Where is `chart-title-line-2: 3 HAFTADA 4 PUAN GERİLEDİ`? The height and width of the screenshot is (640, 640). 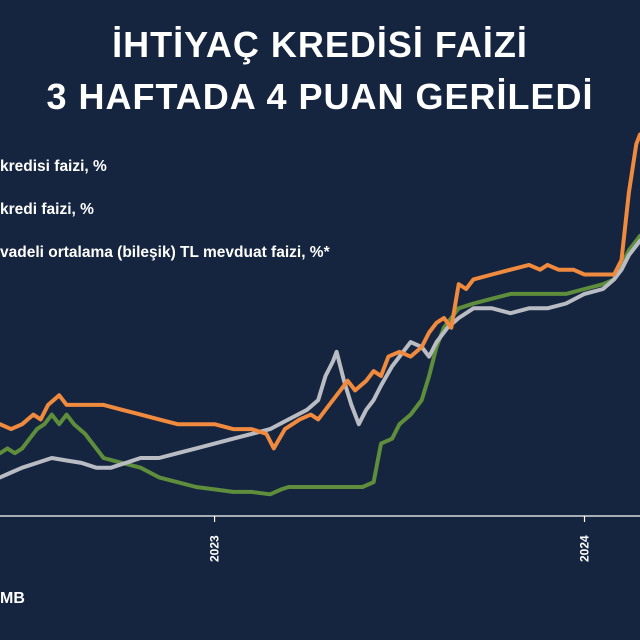
chart-title-line-2: 3 HAFTADA 4 PUAN GERİLEDİ is located at coordinates (320, 96).